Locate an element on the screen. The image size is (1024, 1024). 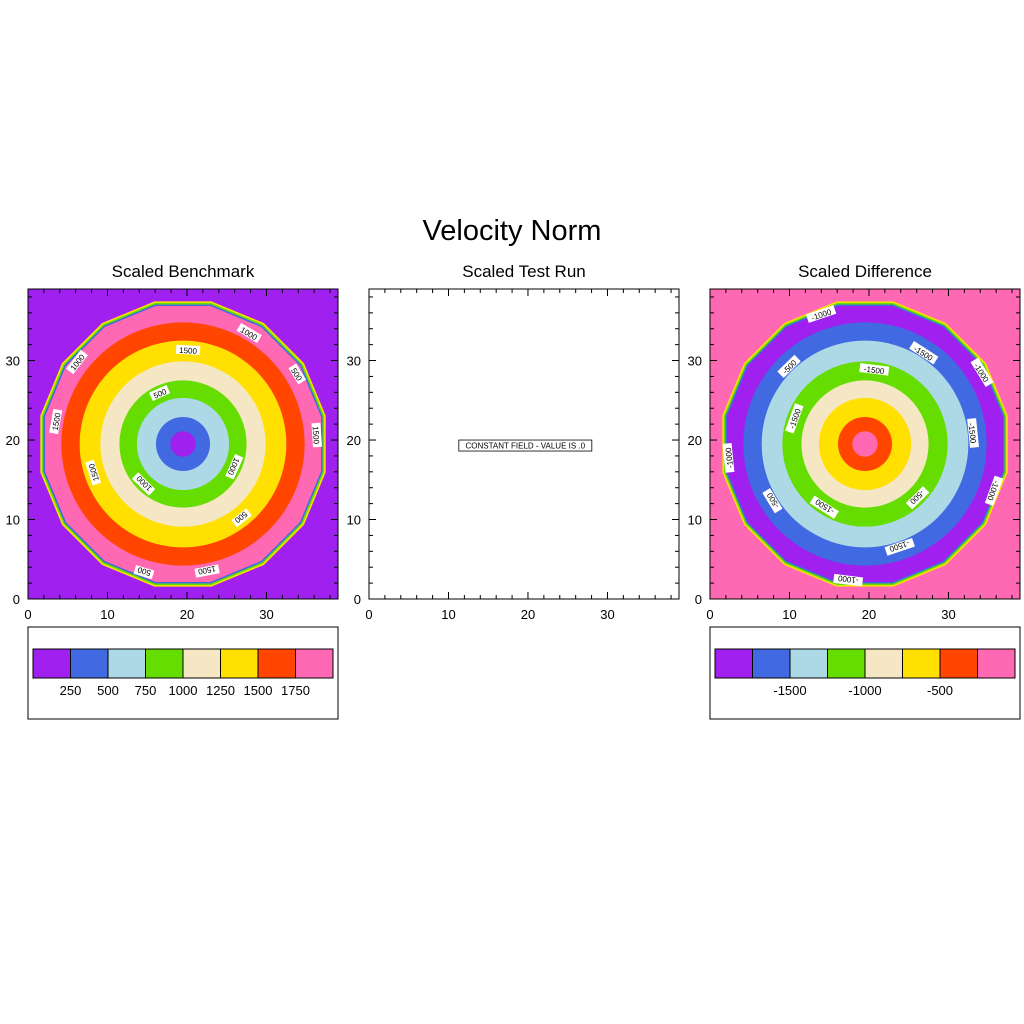
colorbar-label: 1500 is located at coordinates (258, 690).